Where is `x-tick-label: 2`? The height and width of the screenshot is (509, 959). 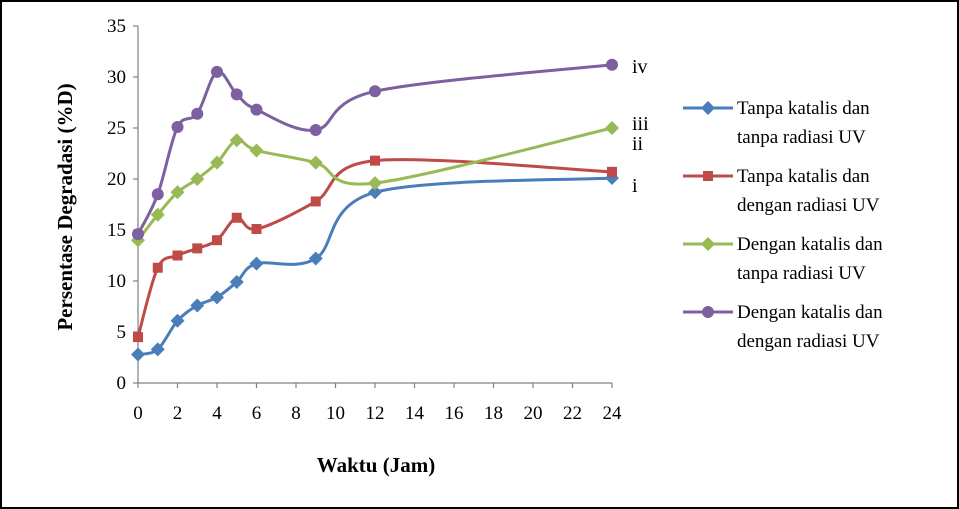
x-tick-label: 2 is located at coordinates (178, 413).